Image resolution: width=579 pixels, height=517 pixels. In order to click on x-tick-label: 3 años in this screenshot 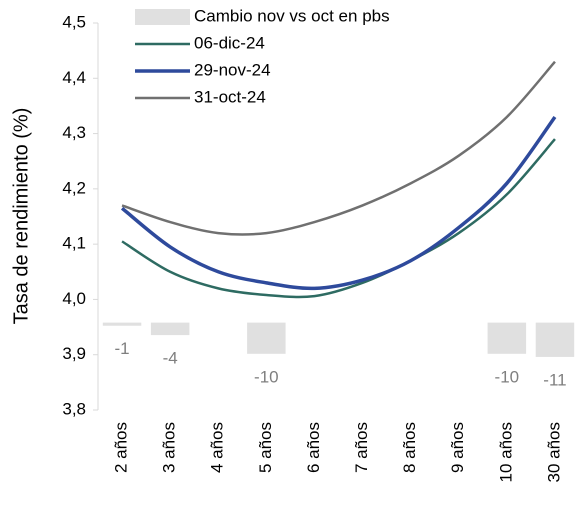, I will do `click(169, 447)`.